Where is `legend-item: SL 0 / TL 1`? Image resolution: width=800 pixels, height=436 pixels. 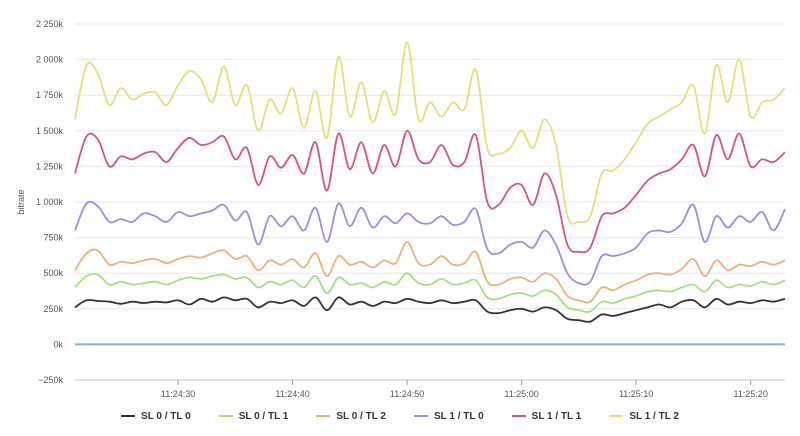
legend-item: SL 0 / TL 1 is located at coordinates (253, 416).